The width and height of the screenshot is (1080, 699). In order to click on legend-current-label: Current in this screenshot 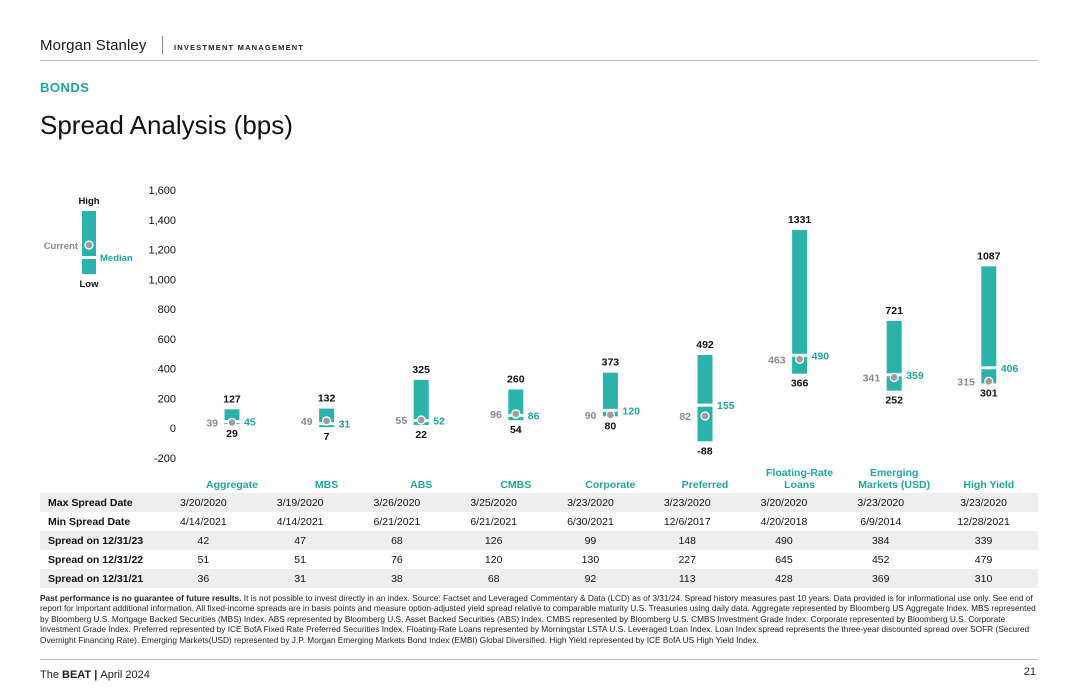, I will do `click(61, 246)`.